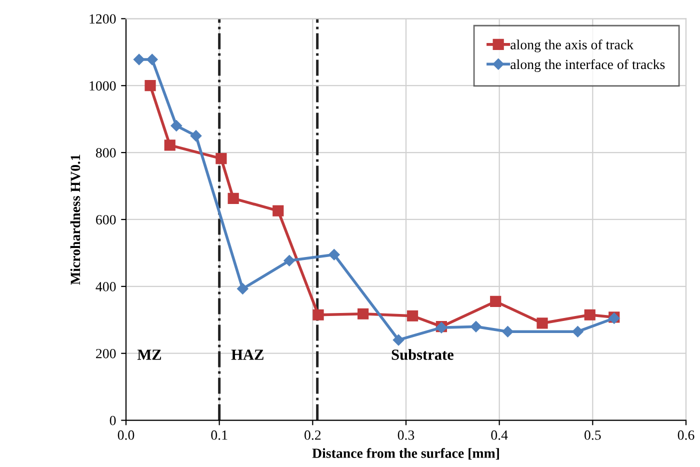  What do you see at coordinates (423, 354) in the screenshot?
I see `annotation: Substrate` at bounding box center [423, 354].